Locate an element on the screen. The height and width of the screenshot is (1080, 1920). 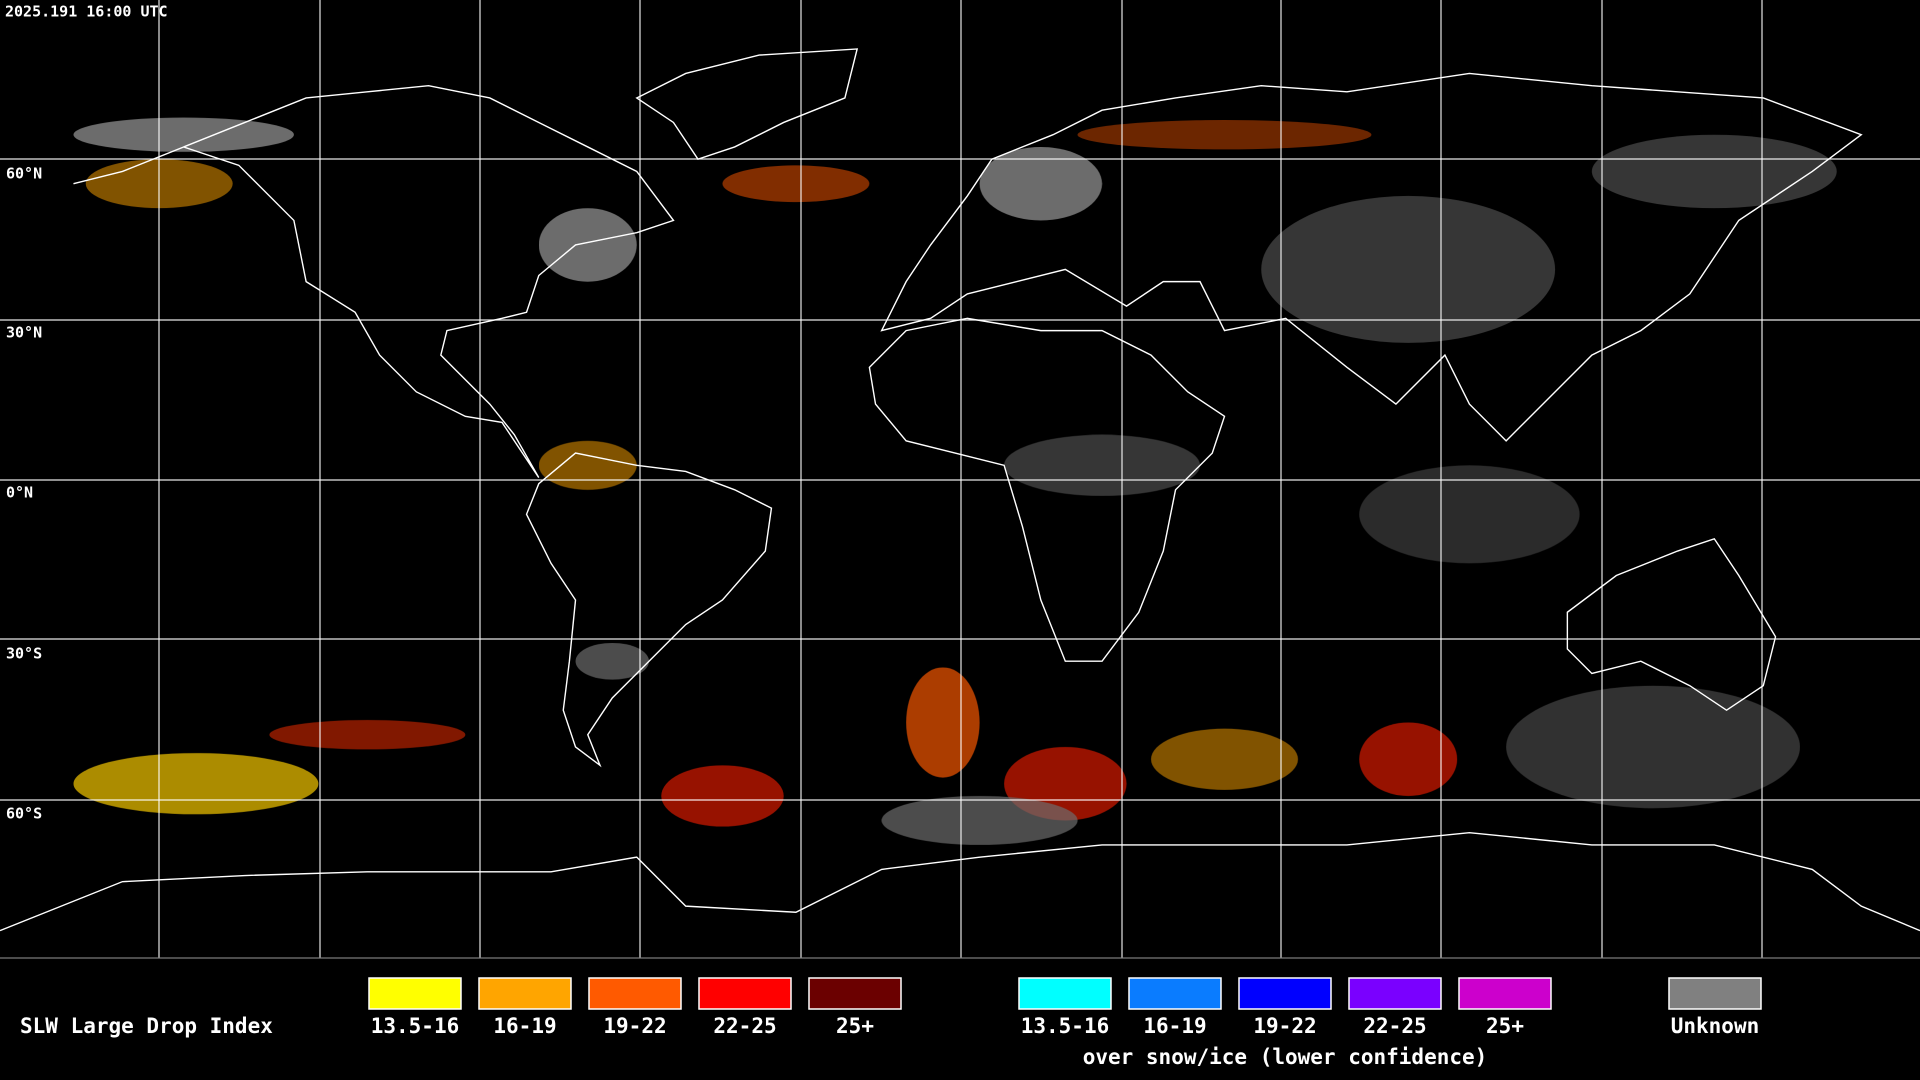
timestamp: 2025.191 16:00 UTC is located at coordinates (86, 12).